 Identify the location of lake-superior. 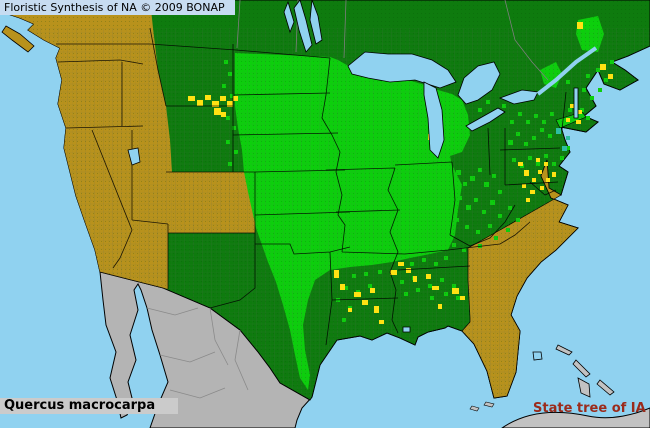
(402, 70).